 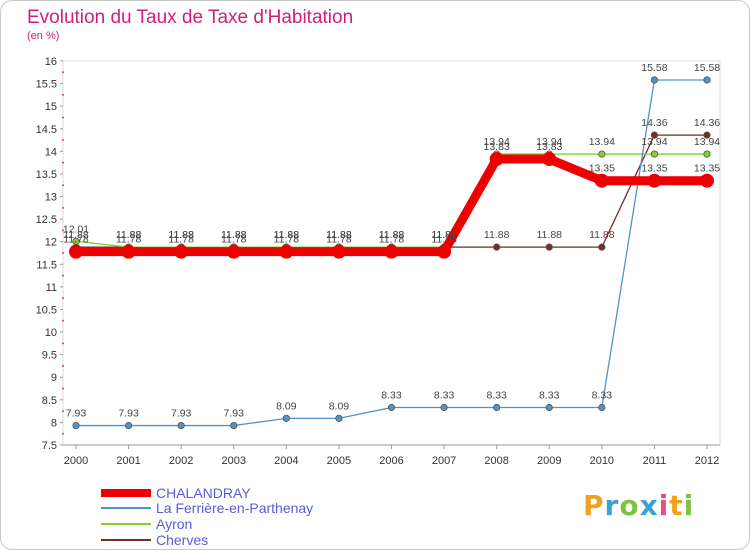 I want to click on y-tick-label: 11, so click(x=51, y=288).